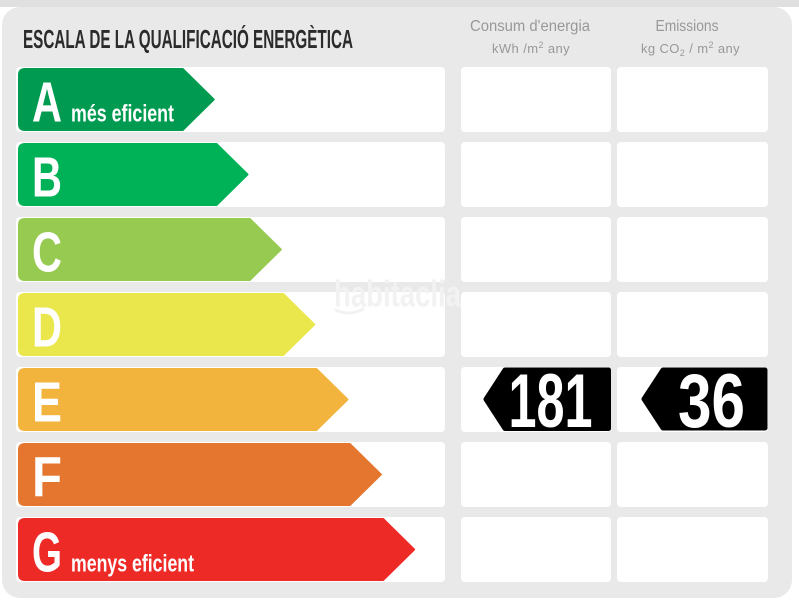 The width and height of the screenshot is (799, 600). What do you see at coordinates (188, 39) in the screenshot?
I see `svg-text:ESCALA DE LA QUALIFICACIÓ ENER: ESCALA DE LA QUALIFICACIÓ ENERGÈTICA` at bounding box center [188, 39].